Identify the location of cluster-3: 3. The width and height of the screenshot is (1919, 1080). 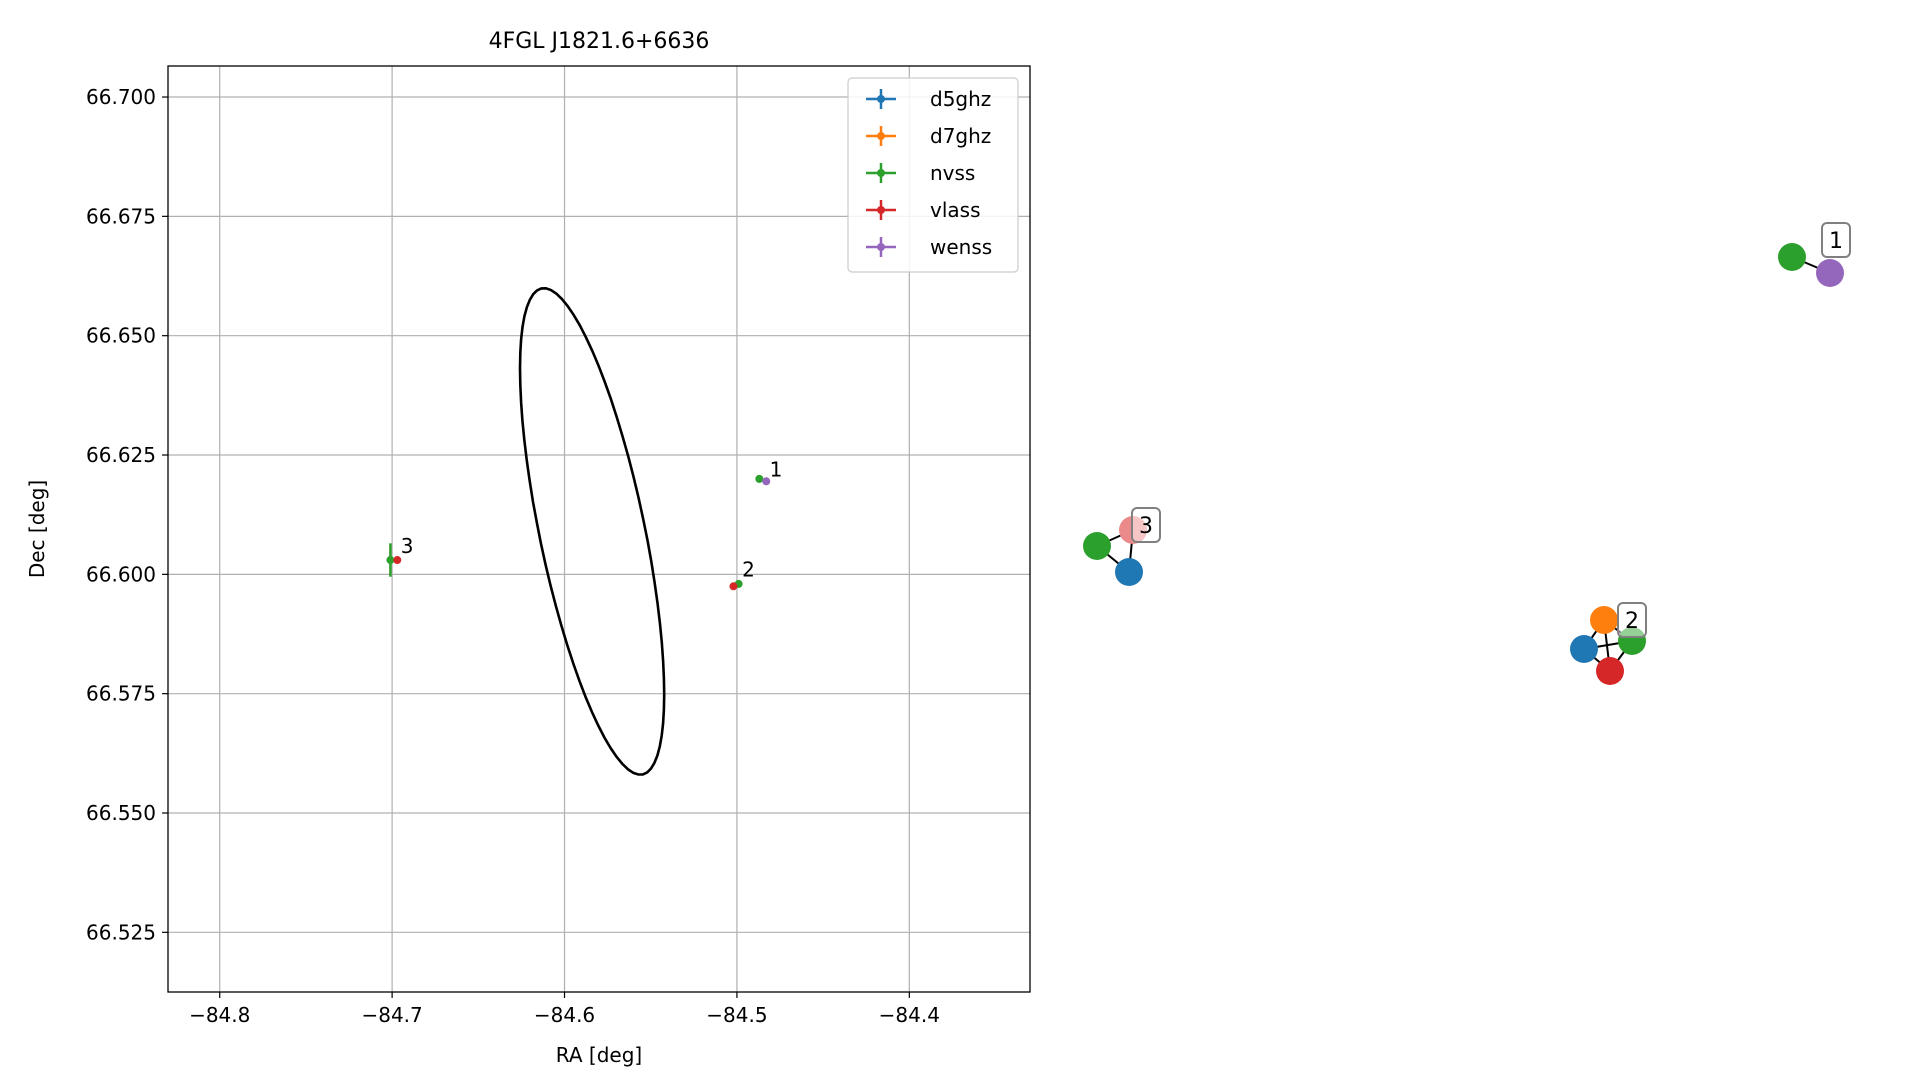
(1122, 546).